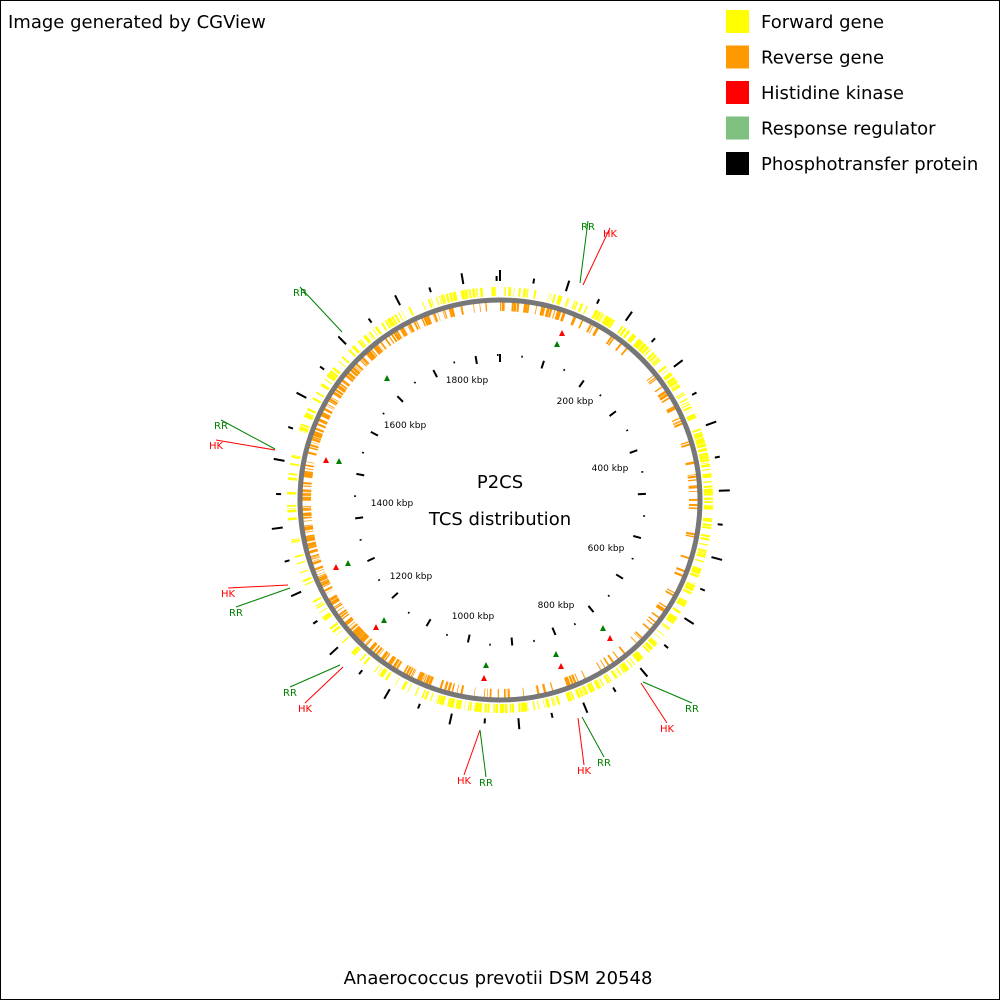 This screenshot has width=1000, height=1000. I want to click on legend-label: Forward gene, so click(822, 22).